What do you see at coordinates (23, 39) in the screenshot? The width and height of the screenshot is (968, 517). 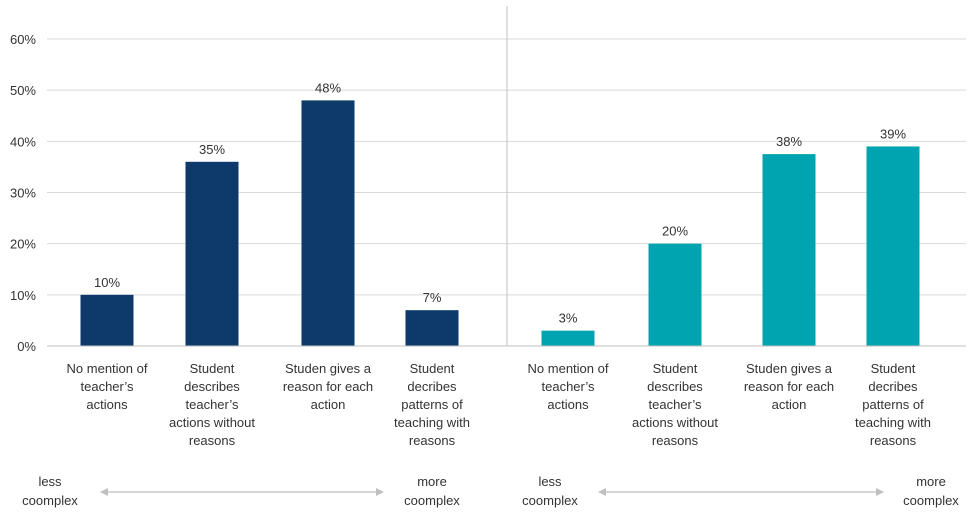 I see `y-tick-label: 60%` at bounding box center [23, 39].